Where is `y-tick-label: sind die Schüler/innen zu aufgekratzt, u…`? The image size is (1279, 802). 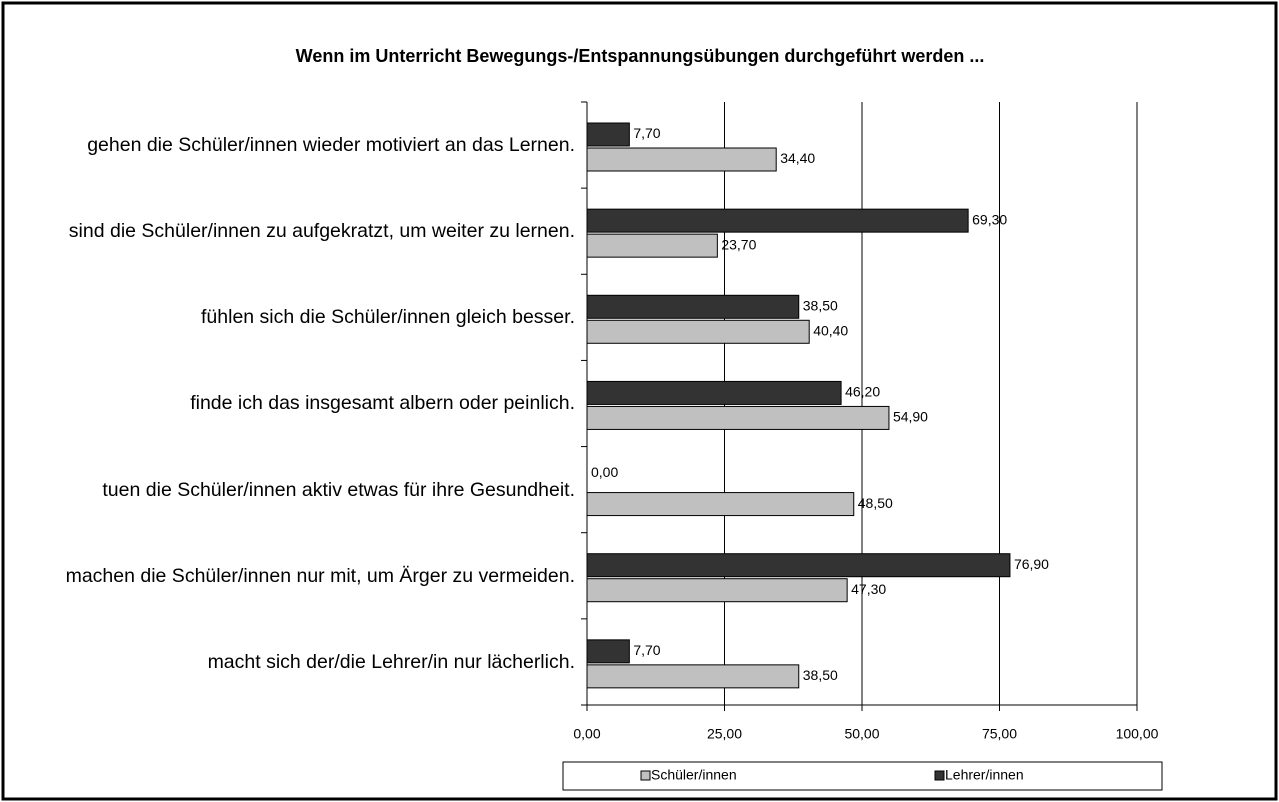 y-tick-label: sind die Schüler/innen zu aufgekratzt, u… is located at coordinates (321, 231).